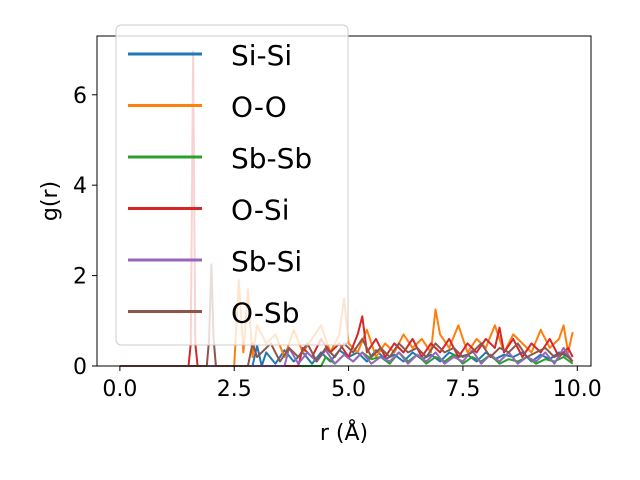  Describe the element at coordinates (348, 389) in the screenshot. I see `x-tick-label: 5.0` at that location.